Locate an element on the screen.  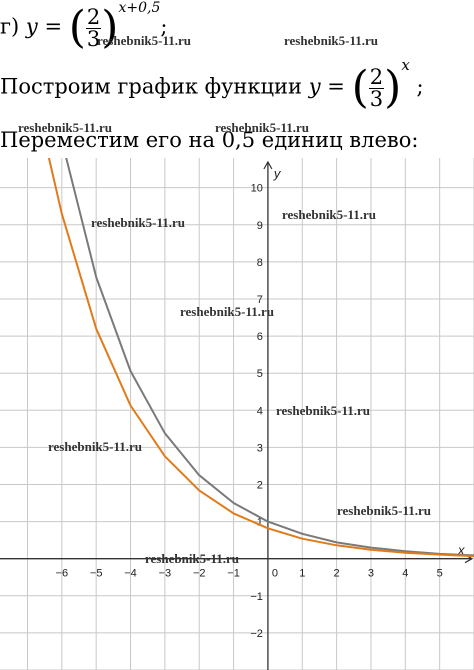
x-tick-label: 3 is located at coordinates (371, 574).